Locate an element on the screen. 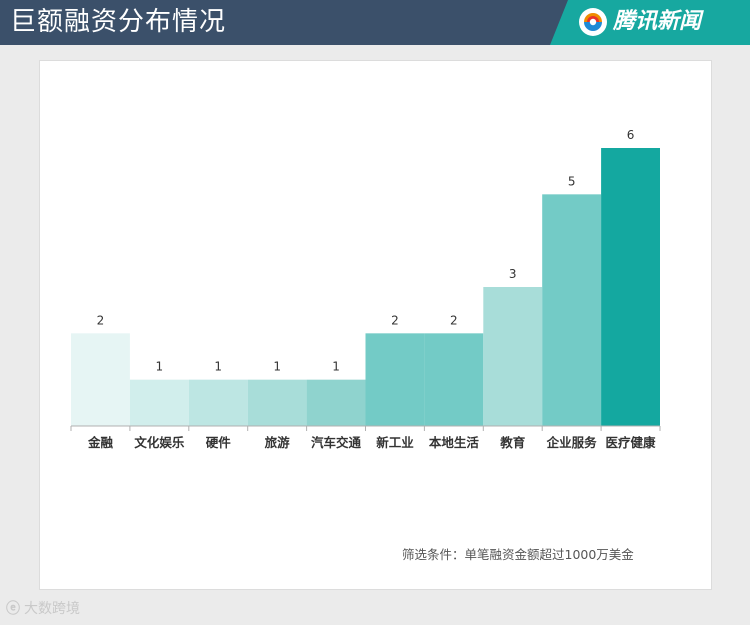 This screenshot has width=750, height=625. watermark-text: 大数跨境 is located at coordinates (52, 609).